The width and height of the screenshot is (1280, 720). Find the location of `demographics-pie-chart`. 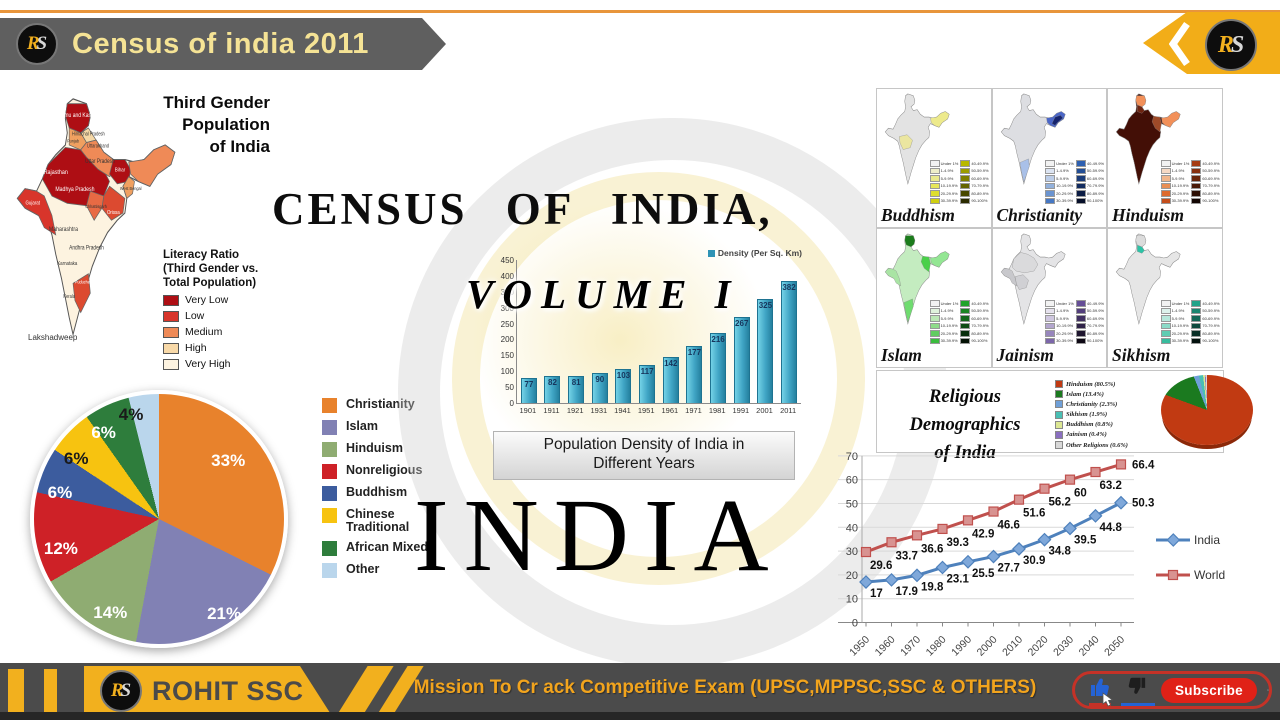

demographics-pie-chart is located at coordinates (1207, 410).